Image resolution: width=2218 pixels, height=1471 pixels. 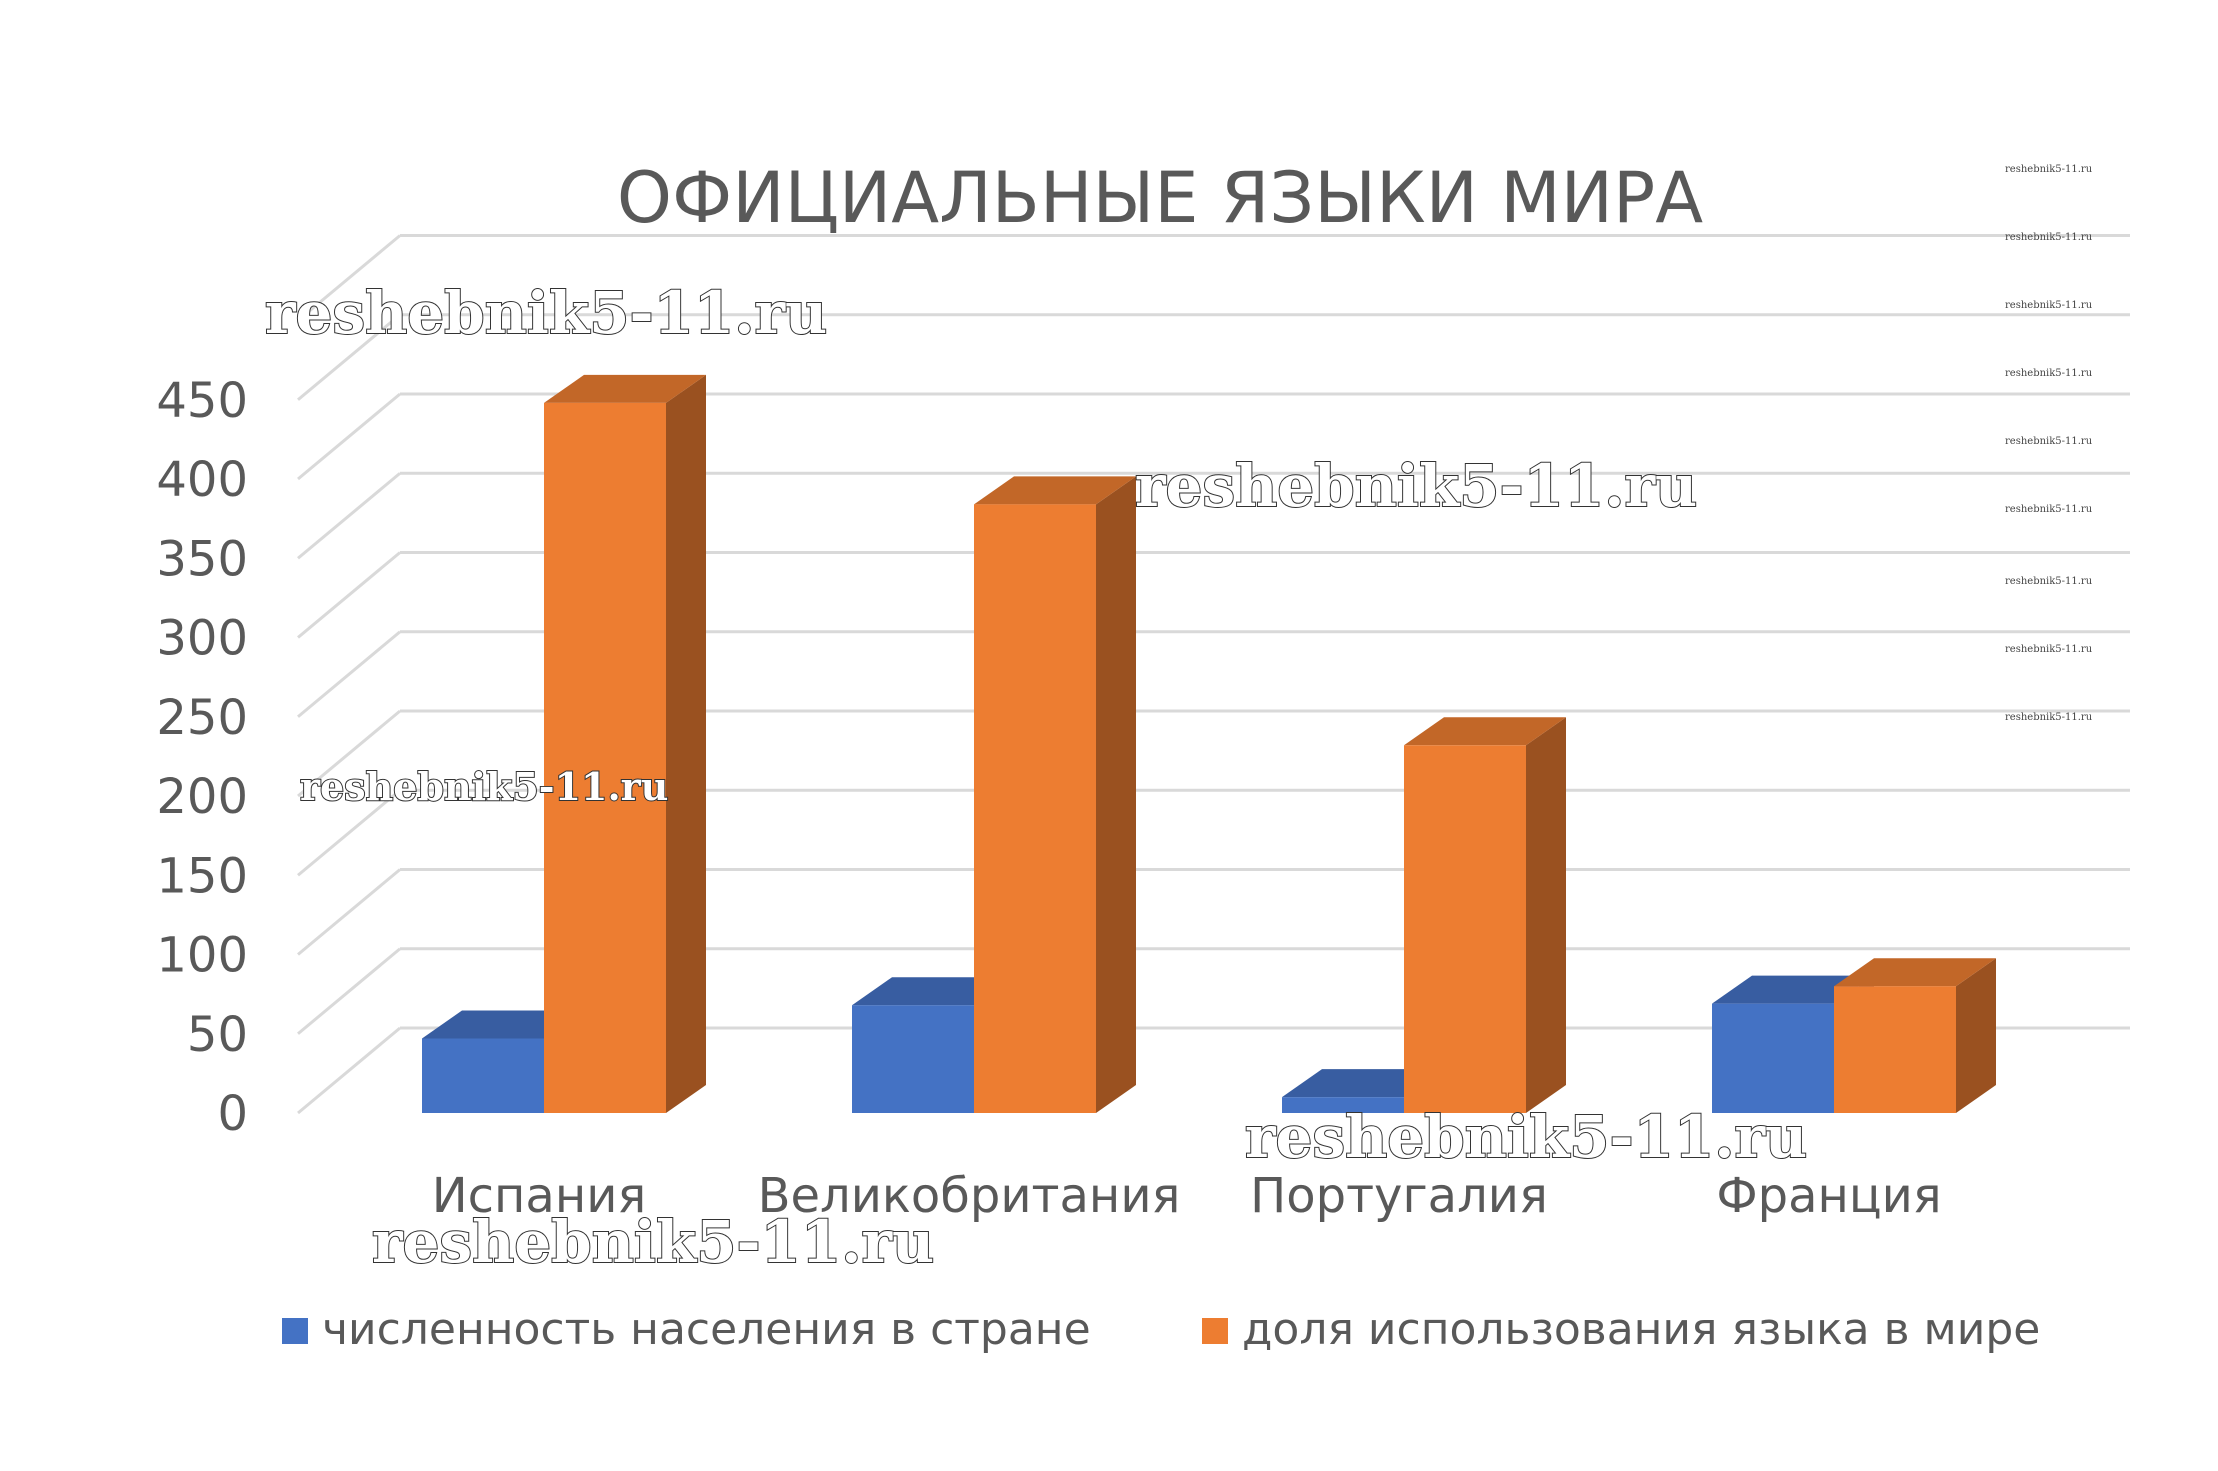 I want to click on legend-label-population: численность населения в стране, so click(x=706, y=1329).